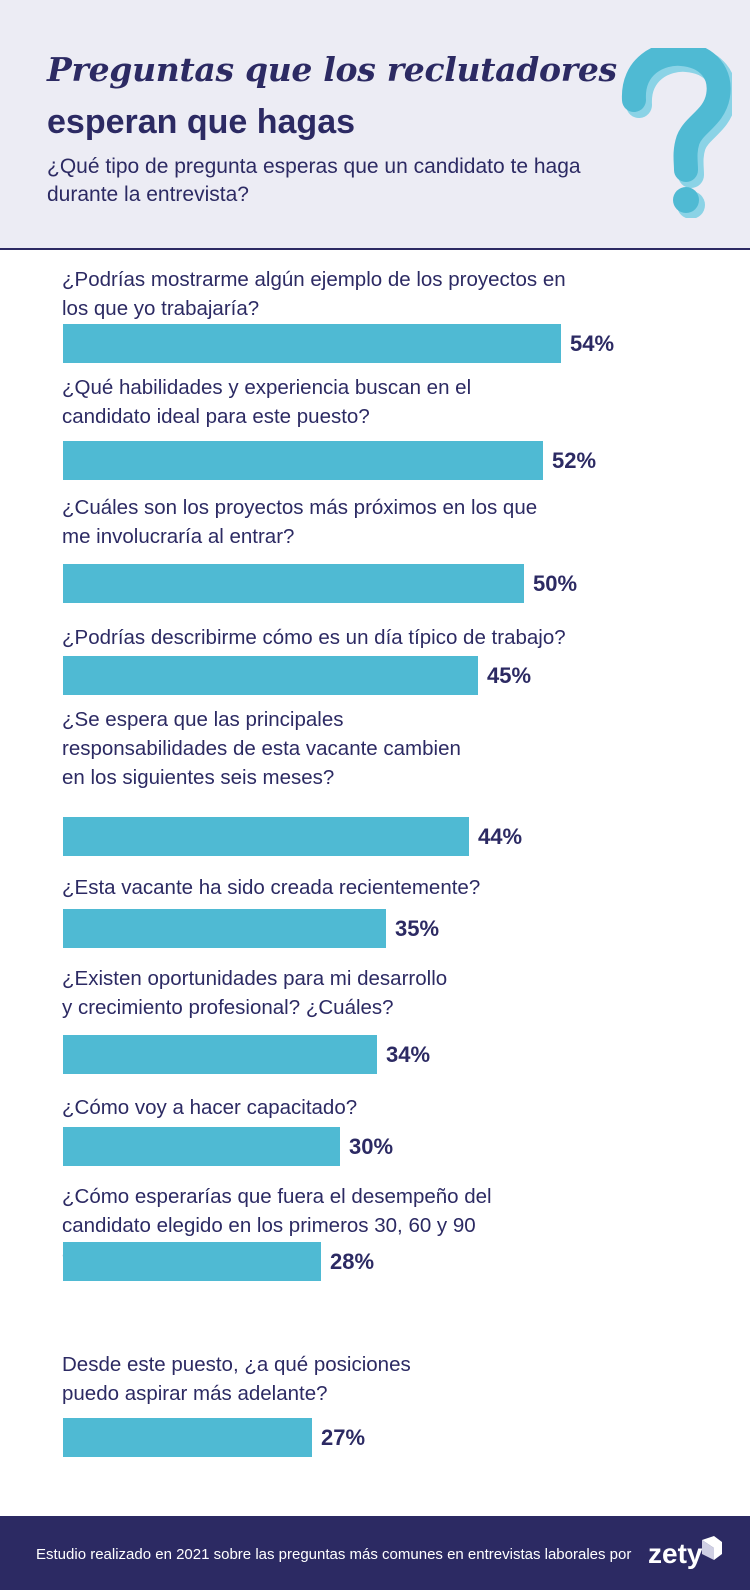 The image size is (750, 1590). I want to click on question-mark-icon, so click(676, 133).